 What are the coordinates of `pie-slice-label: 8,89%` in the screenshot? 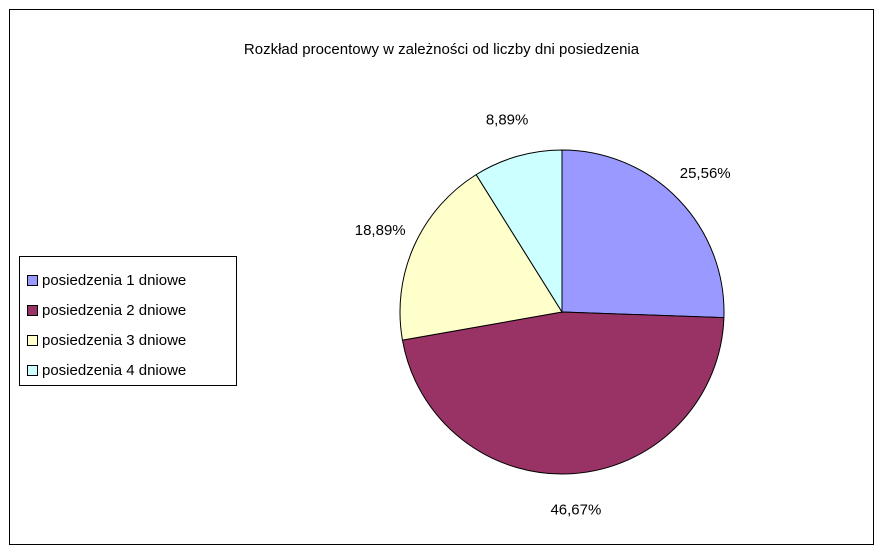 It's located at (507, 120).